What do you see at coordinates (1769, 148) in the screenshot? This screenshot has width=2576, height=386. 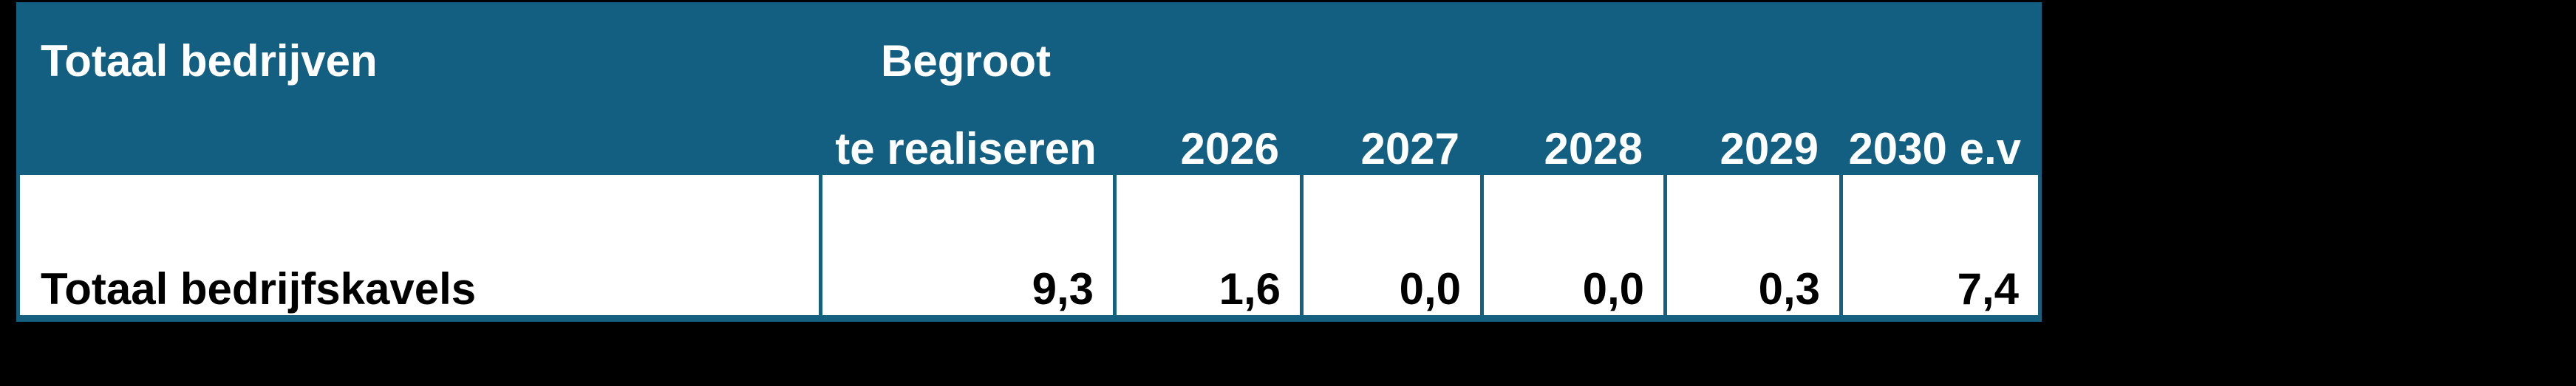 I see `header-year-label: 2029` at bounding box center [1769, 148].